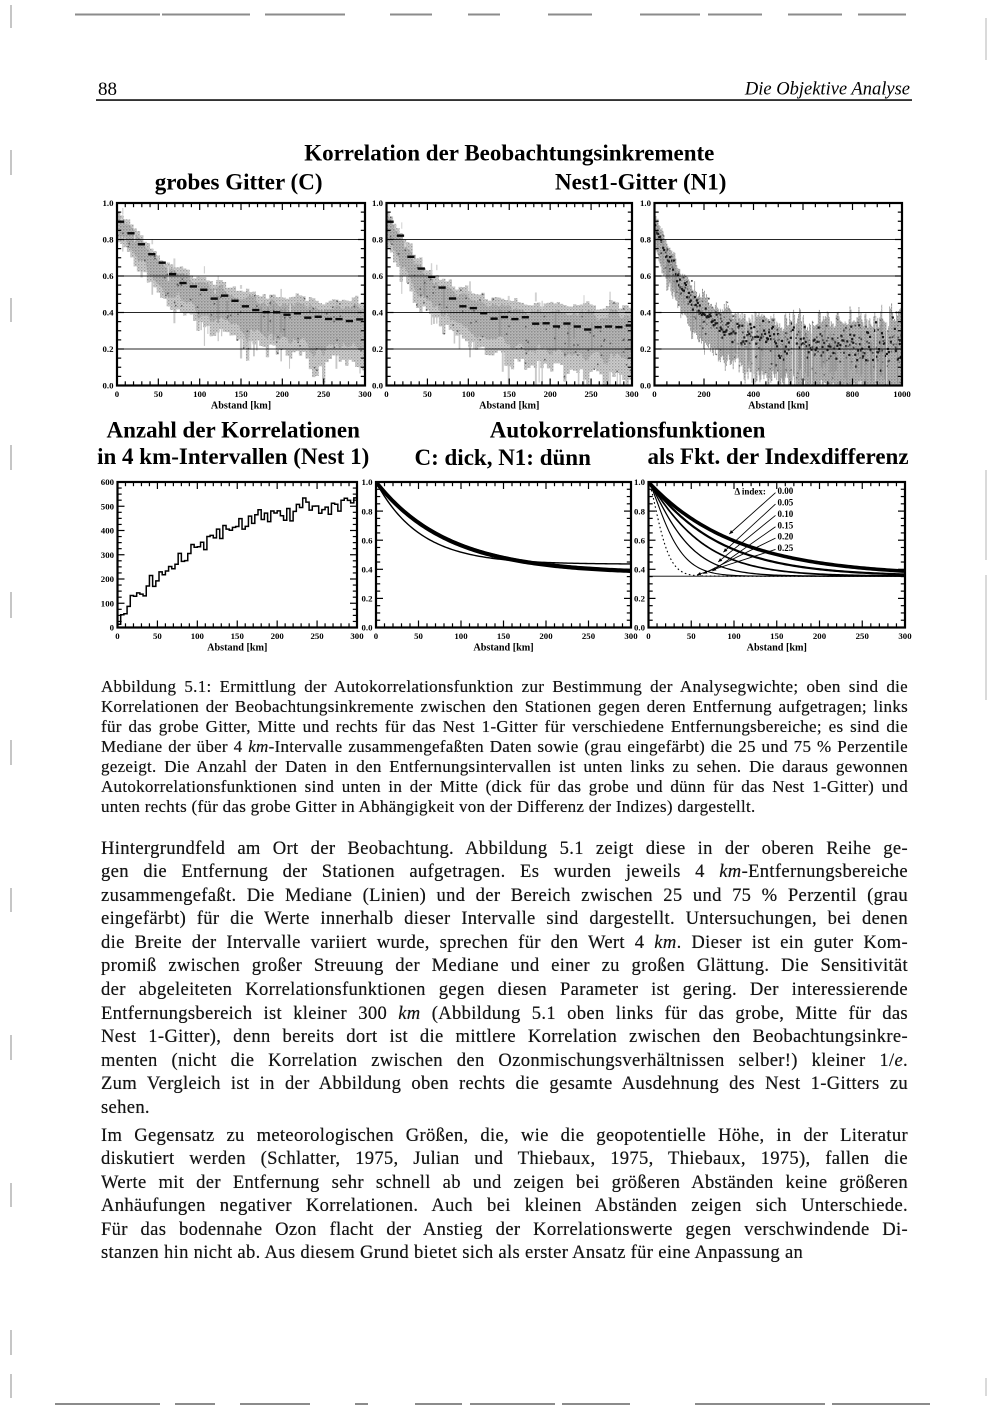 The image size is (1000, 1414). Describe the element at coordinates (902, 394) in the screenshot. I see `svg-text: 1000` at that location.